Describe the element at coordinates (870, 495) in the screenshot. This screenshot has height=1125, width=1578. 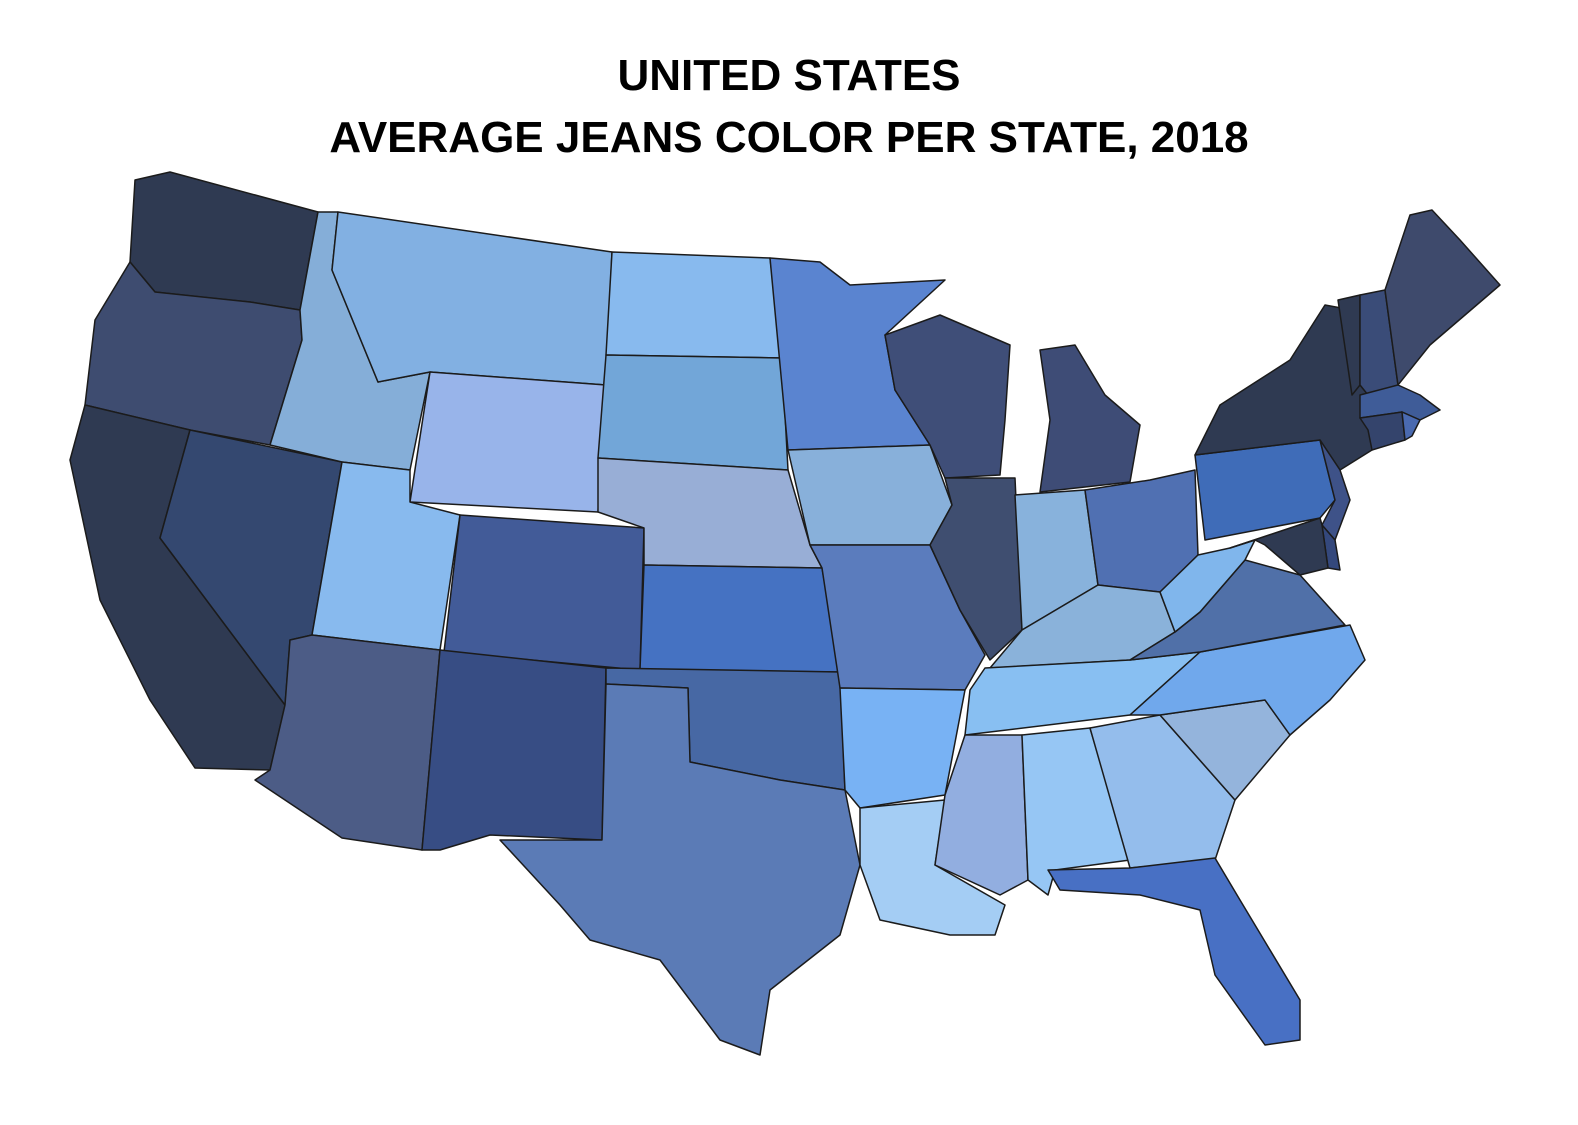
I see `state-ia` at that location.